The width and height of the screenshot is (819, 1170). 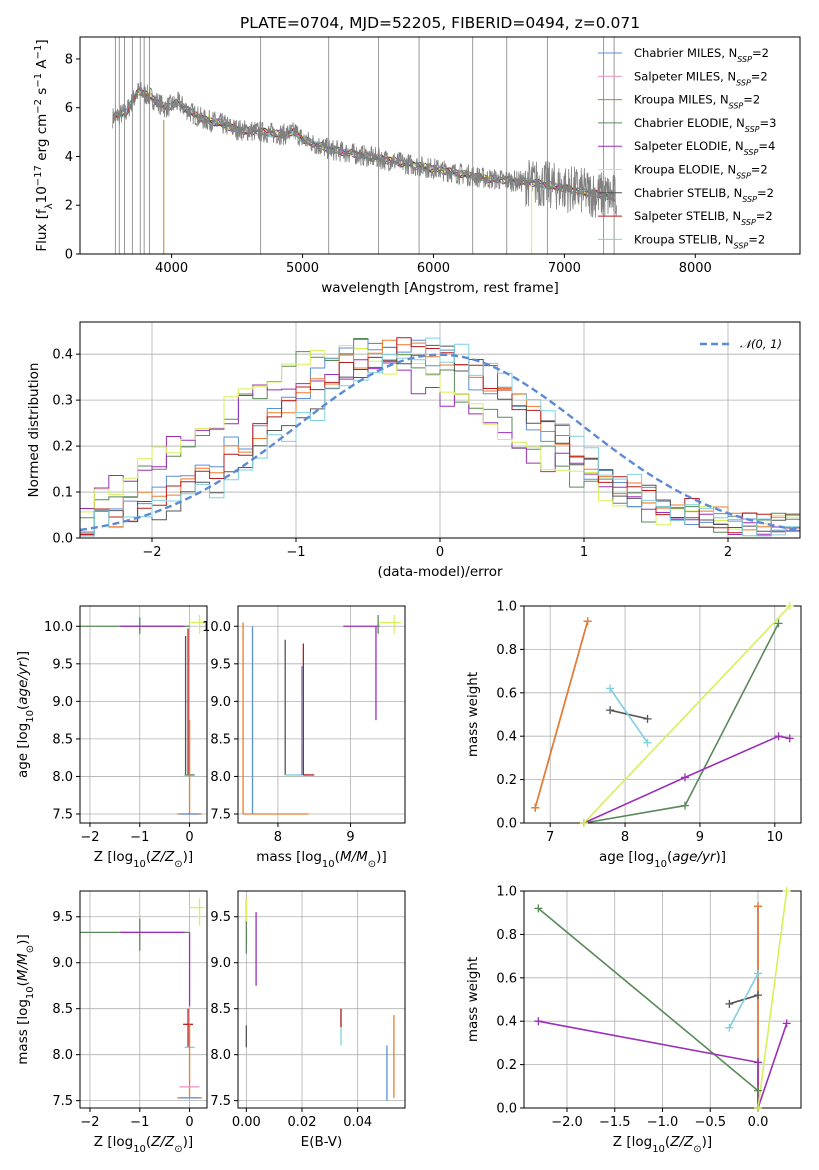 What do you see at coordinates (506, 1065) in the screenshot?
I see `y-tick-label: 0.2` at bounding box center [506, 1065].